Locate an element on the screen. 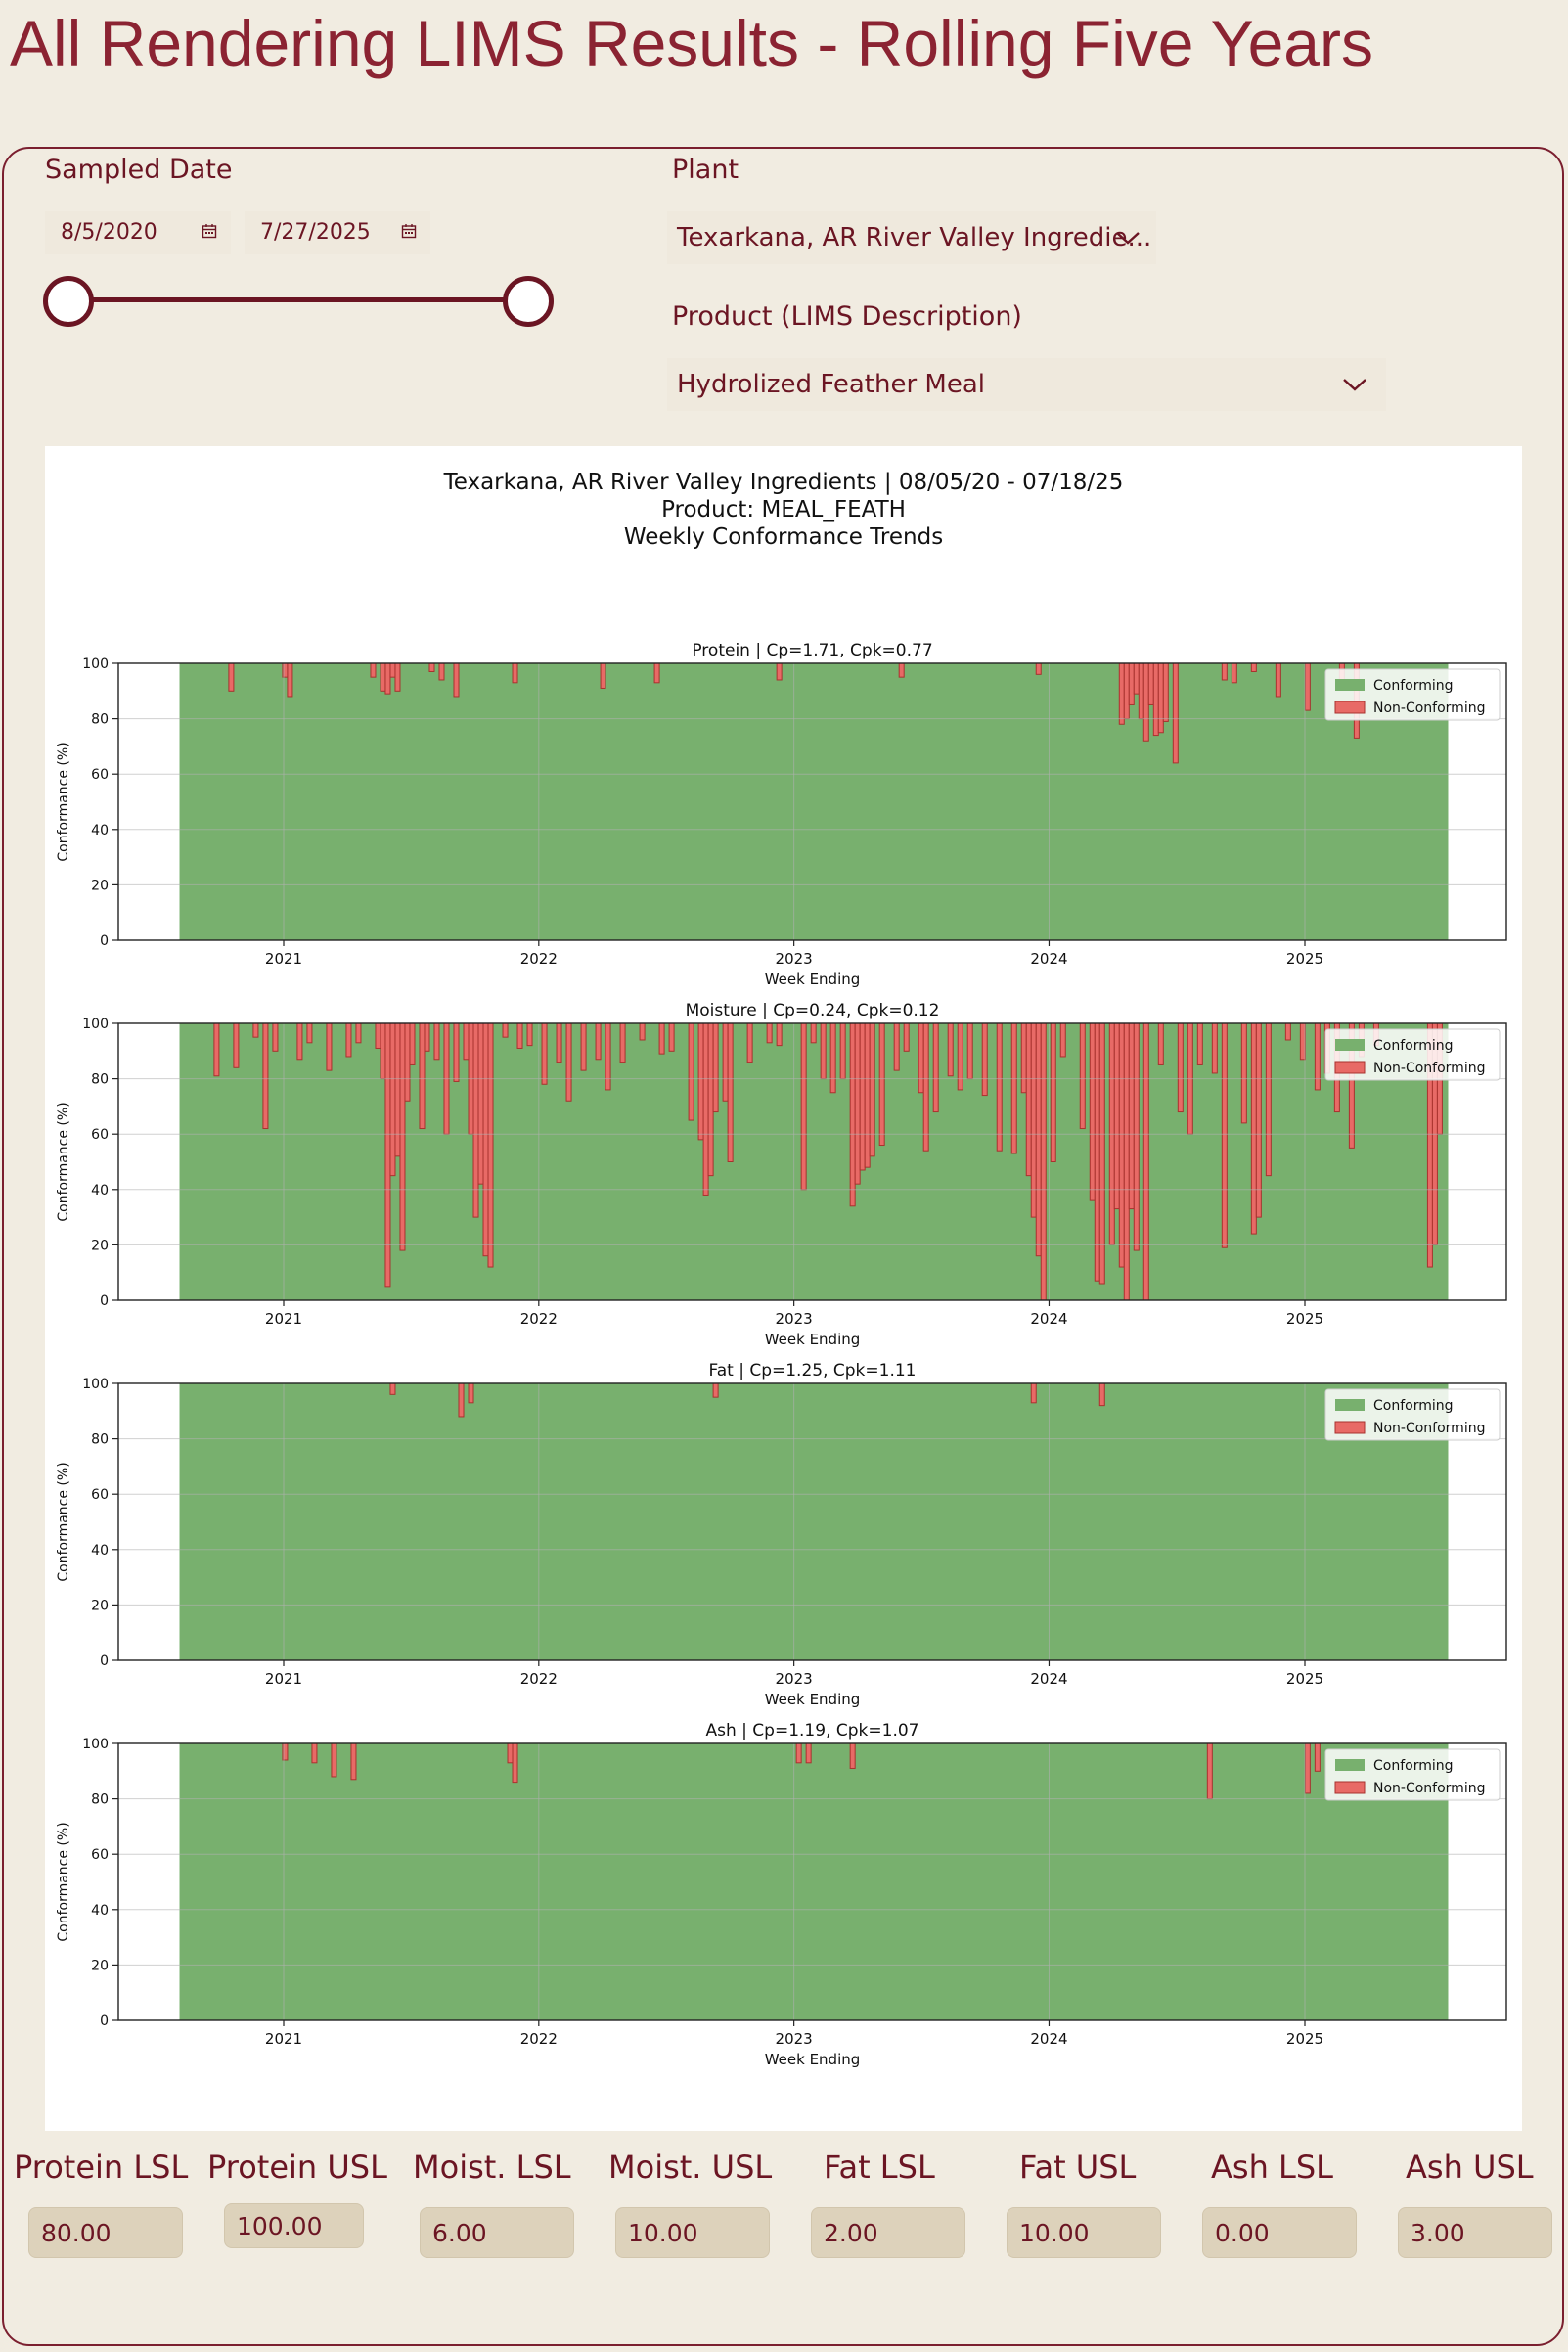 The height and width of the screenshot is (2352, 1568). date-range-end-handle is located at coordinates (528, 302).